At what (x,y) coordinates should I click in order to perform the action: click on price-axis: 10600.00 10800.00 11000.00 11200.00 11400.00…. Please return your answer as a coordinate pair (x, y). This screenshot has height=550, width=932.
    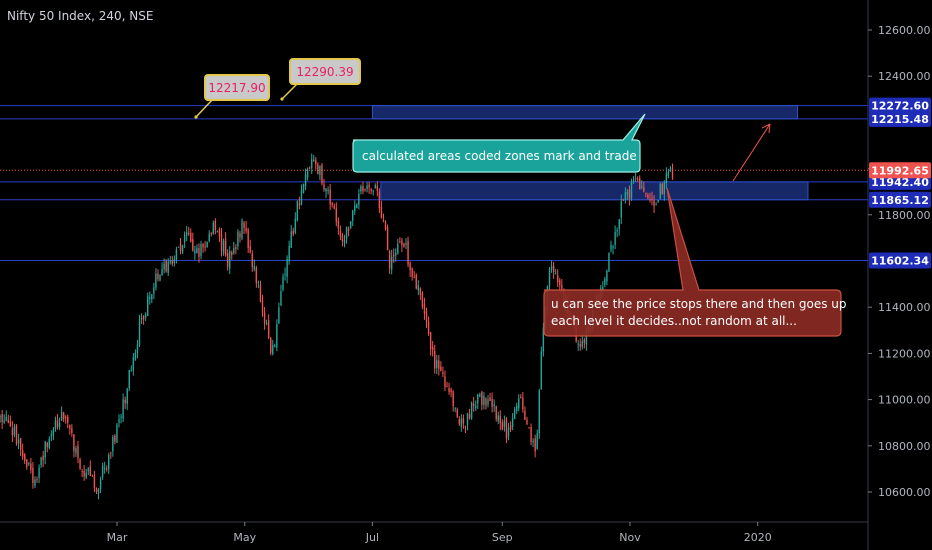
    Looking at the image, I should click on (899, 261).